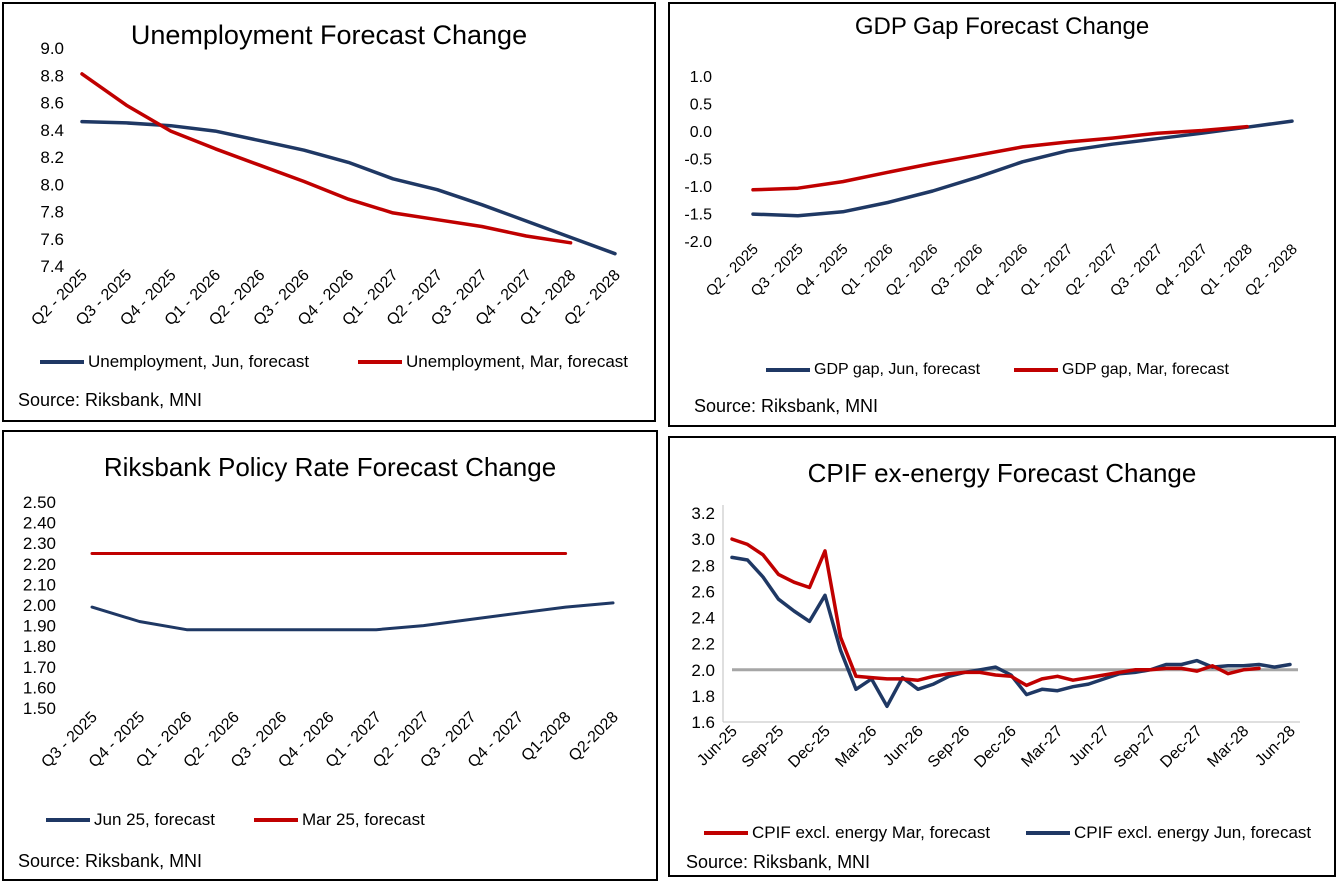 The height and width of the screenshot is (883, 1338). Describe the element at coordinates (110, 861) in the screenshot. I see `policy-rate-source: Source: Riksbank, MNI` at that location.